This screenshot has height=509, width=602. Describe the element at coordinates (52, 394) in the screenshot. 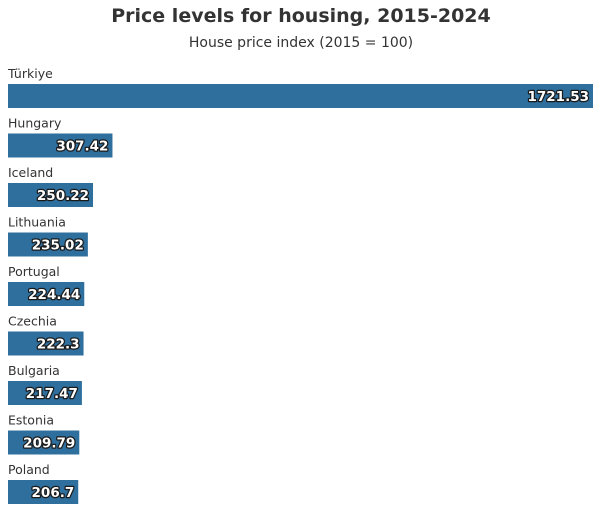

I see `bar-value-label: 217.47` at that location.